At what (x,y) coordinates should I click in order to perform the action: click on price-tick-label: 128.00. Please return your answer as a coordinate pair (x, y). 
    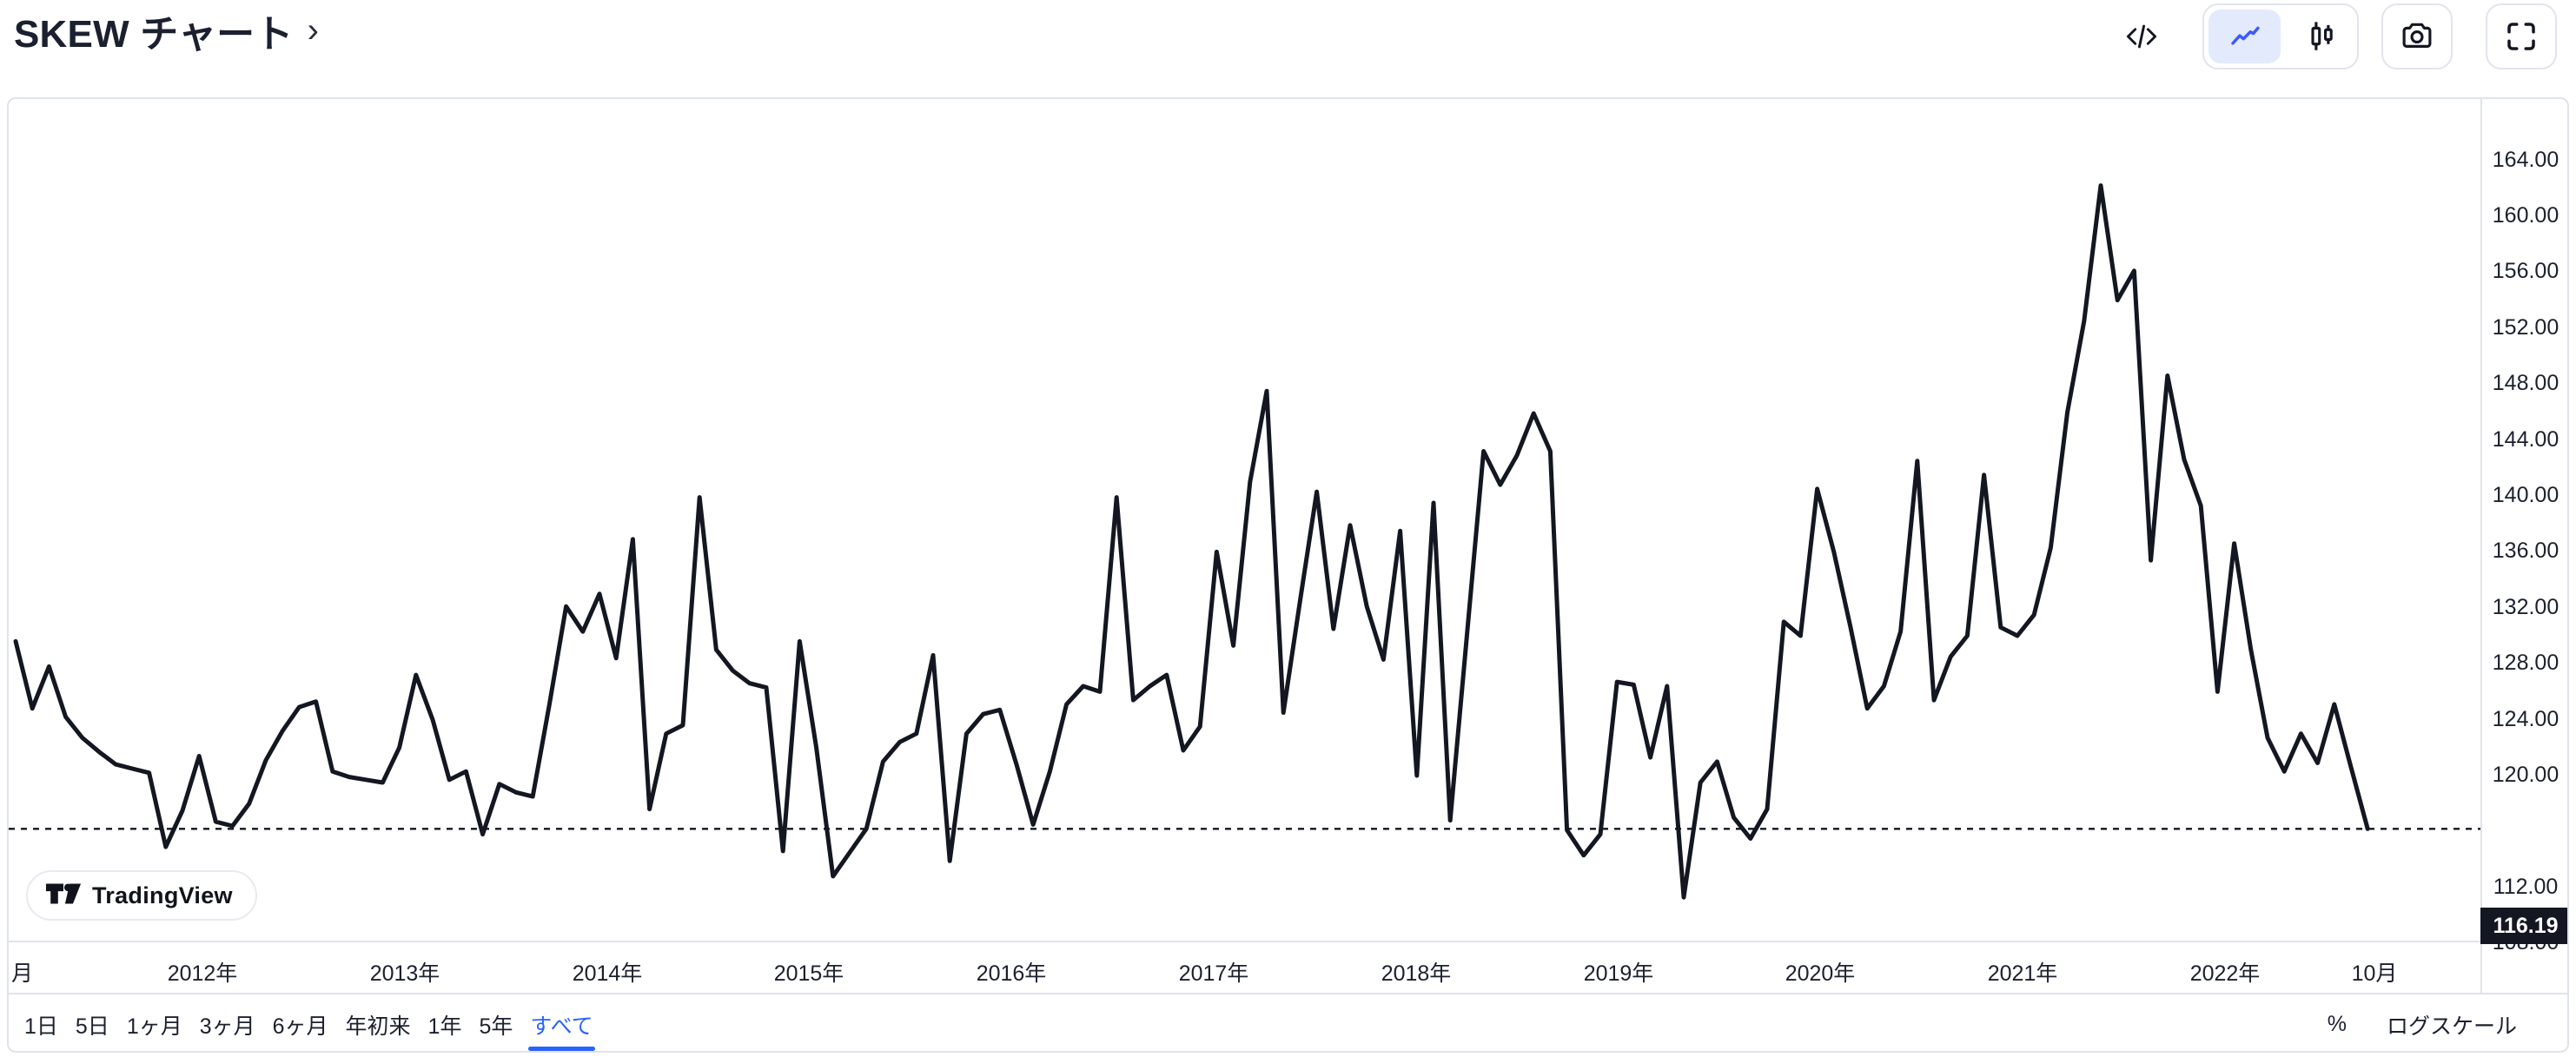
    Looking at the image, I should click on (2525, 663).